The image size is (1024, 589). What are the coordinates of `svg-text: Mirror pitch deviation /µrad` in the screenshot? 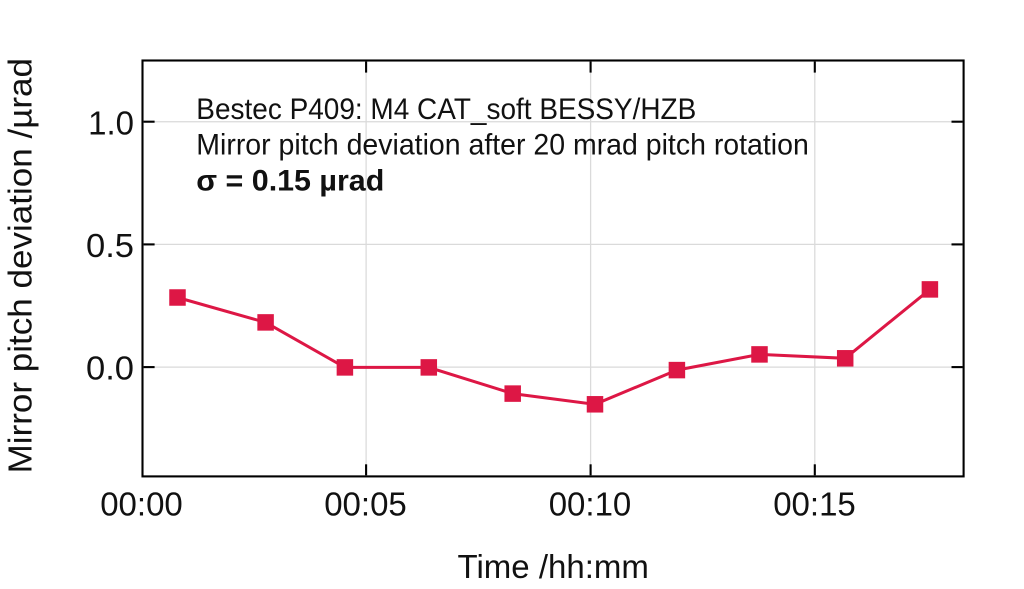 It's located at (20, 265).